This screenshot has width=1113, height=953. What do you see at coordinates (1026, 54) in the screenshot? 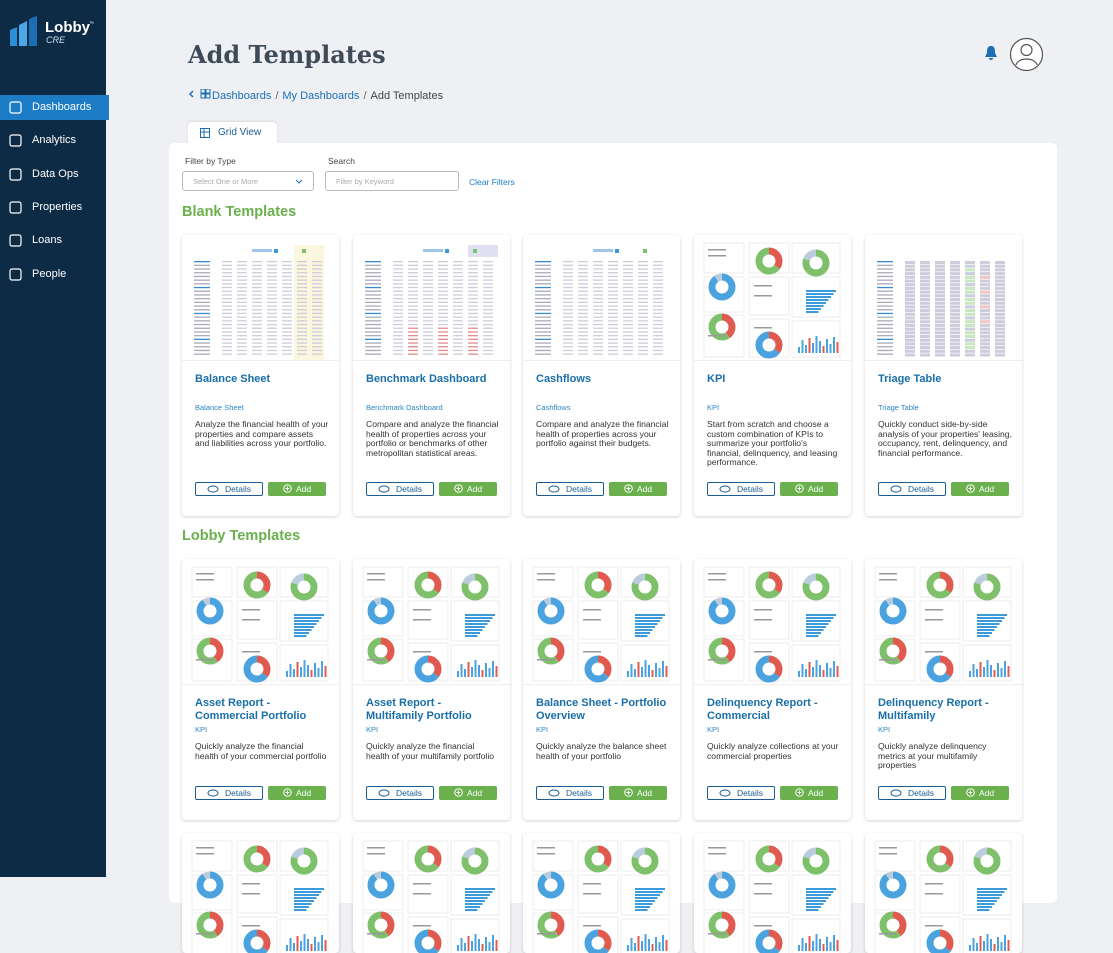
I see `avatar` at bounding box center [1026, 54].